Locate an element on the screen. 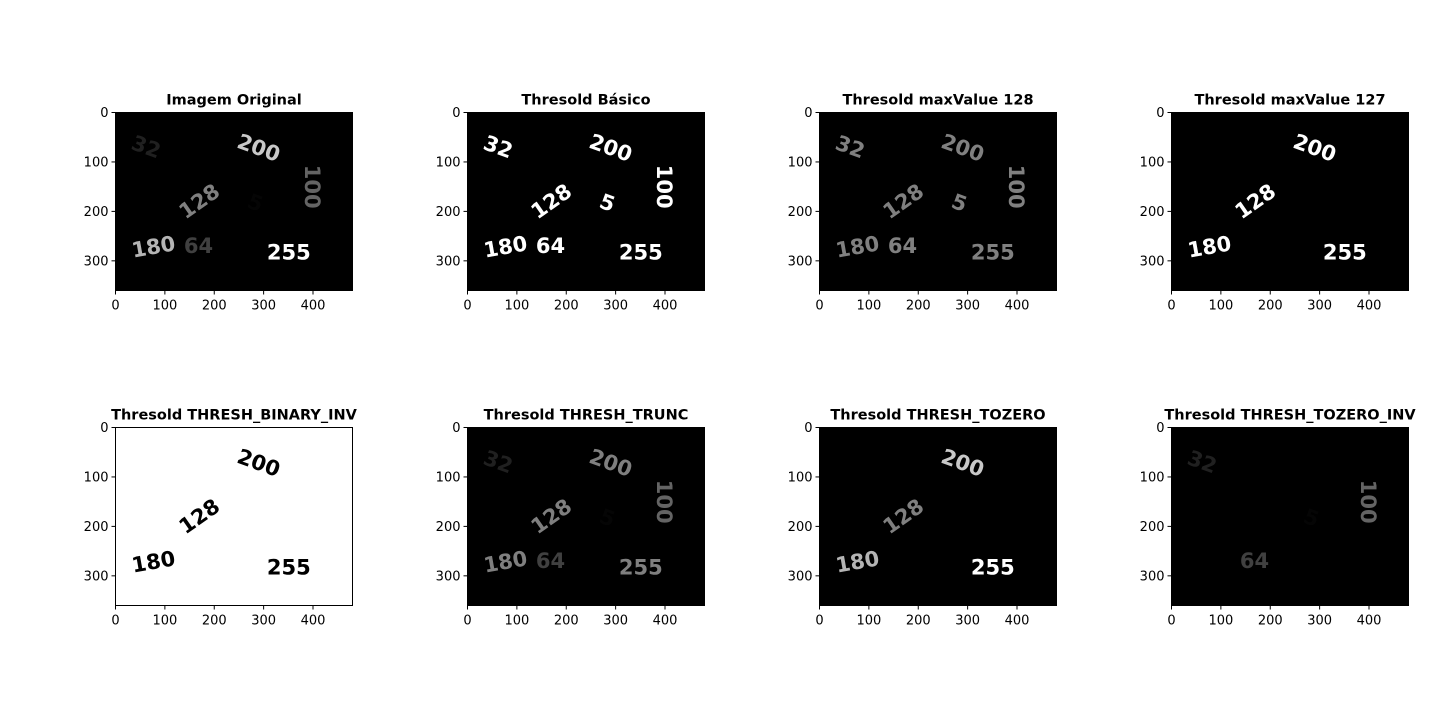 Image resolution: width=1442 pixels, height=717 pixels. panel-7-ytick-label: 100 is located at coordinates (800, 477).